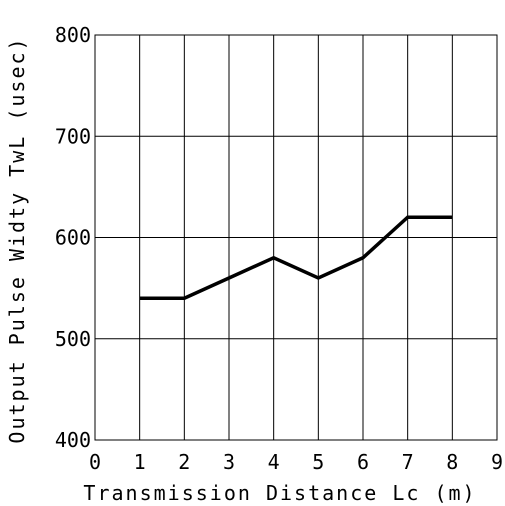 The height and width of the screenshot is (506, 505). I want to click on x-axis-label: Transmission Distance Lc (m), so click(279, 493).